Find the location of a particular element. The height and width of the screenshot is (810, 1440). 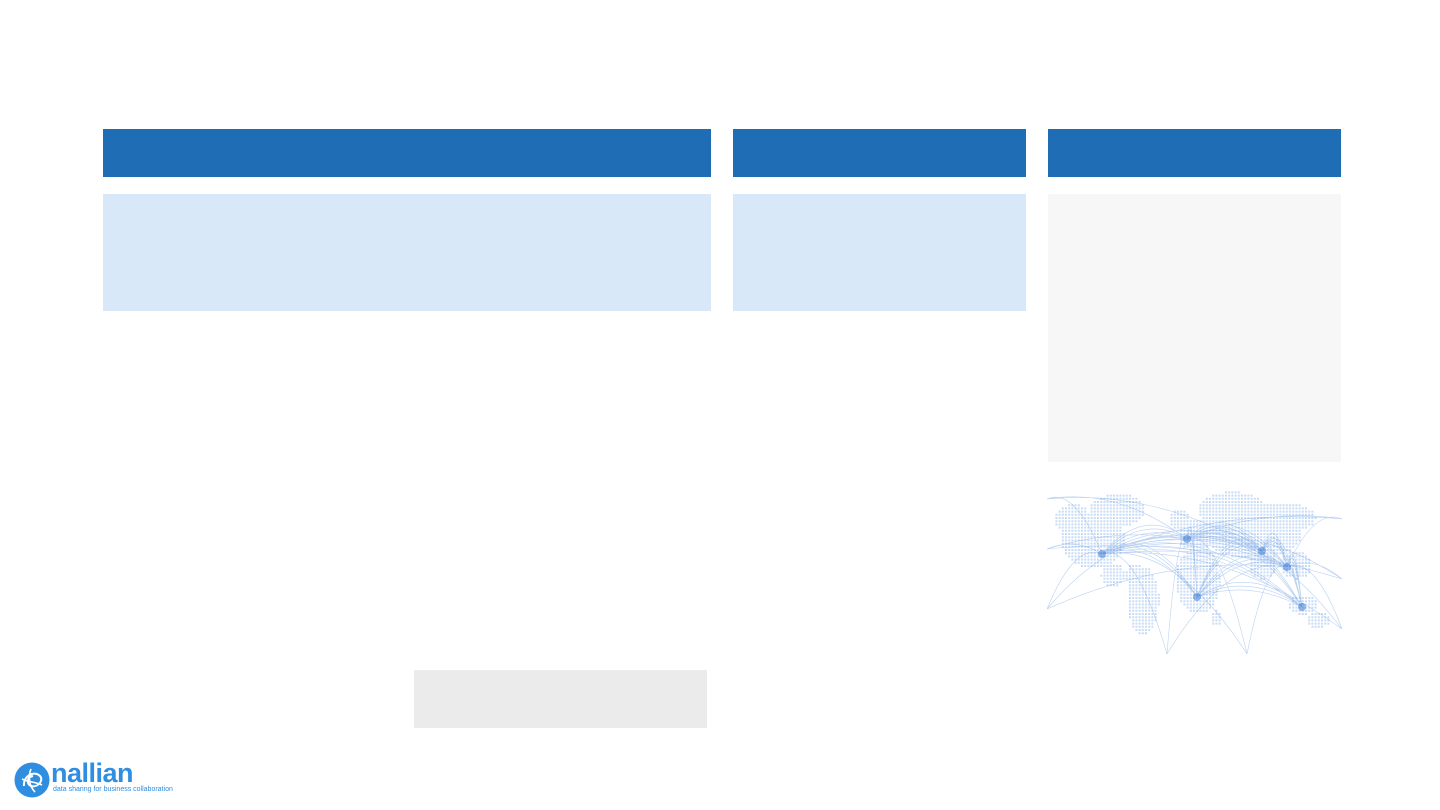

column-body-left is located at coordinates (407, 252).